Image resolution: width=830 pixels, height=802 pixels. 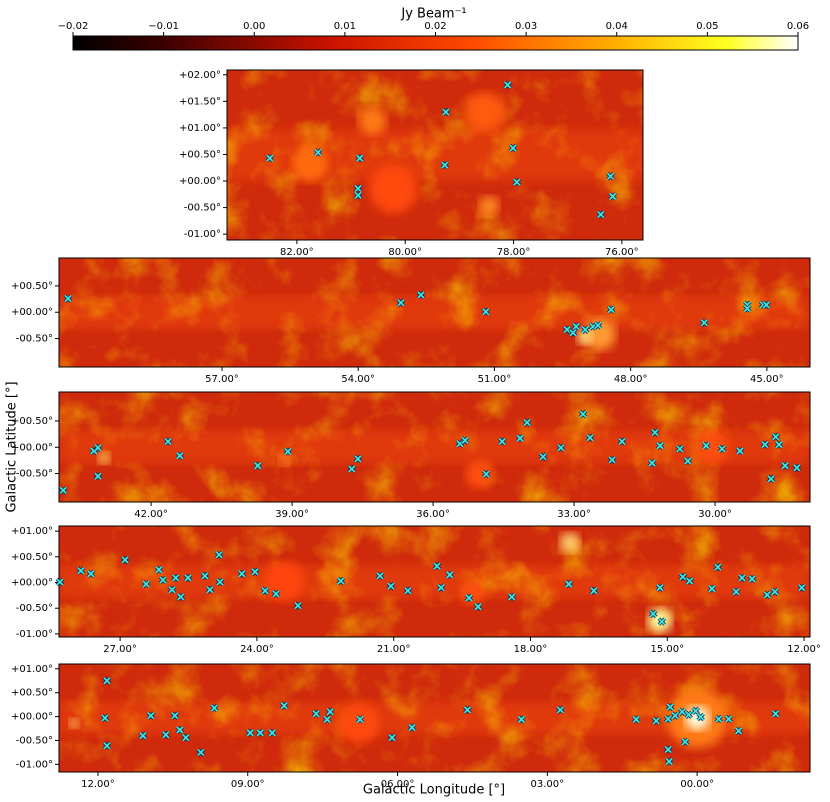 What do you see at coordinates (200, 75) in the screenshot?
I see `y-tick-label: +02.00°` at bounding box center [200, 75].